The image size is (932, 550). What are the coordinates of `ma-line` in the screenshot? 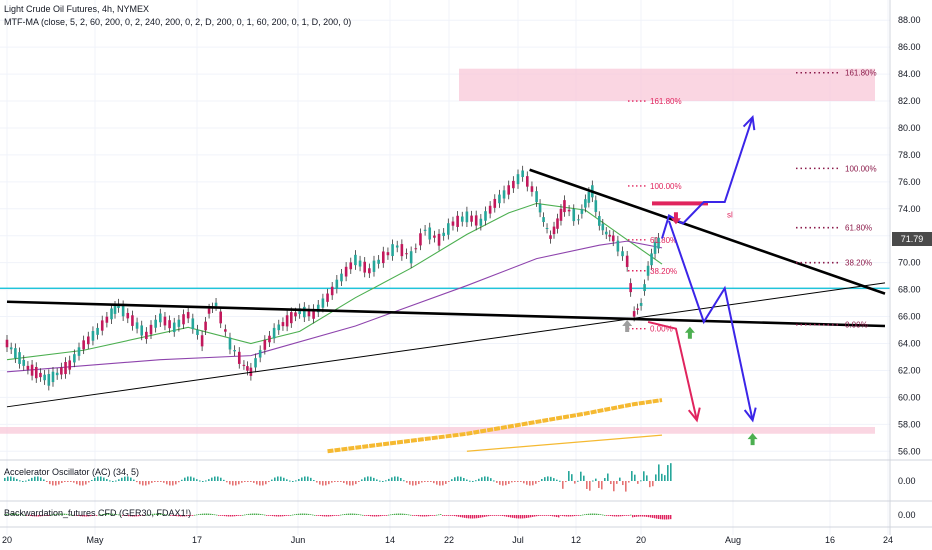 It's located at (564, 443).